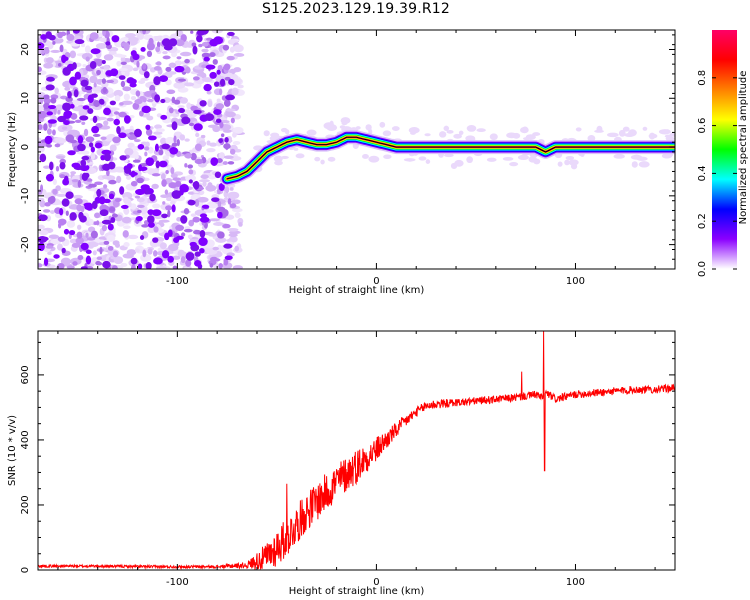 The height and width of the screenshot is (600, 750). What do you see at coordinates (25, 439) in the screenshot?
I see `y-tick-label: 400` at bounding box center [25, 439].